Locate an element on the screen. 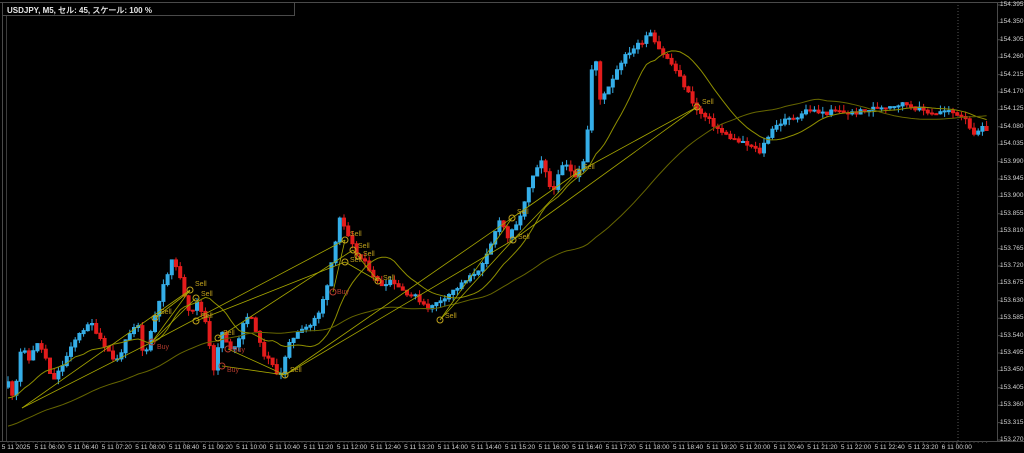 The height and width of the screenshot is (453, 1024). price-axis-label: 153.315 is located at coordinates (1012, 422).